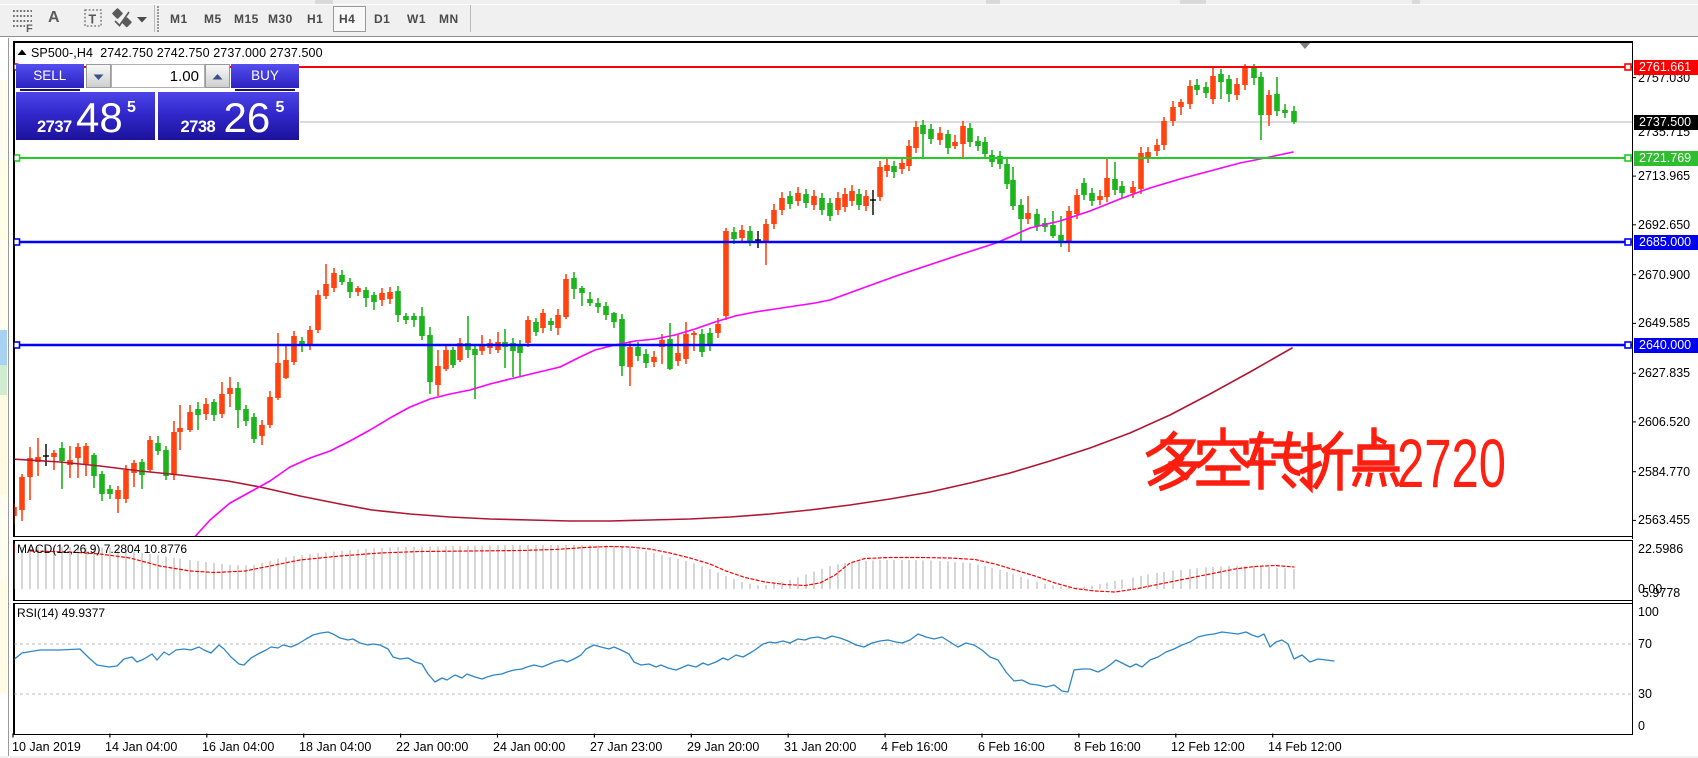 This screenshot has width=1698, height=758. I want to click on svg-text: 2720, so click(1451, 463).